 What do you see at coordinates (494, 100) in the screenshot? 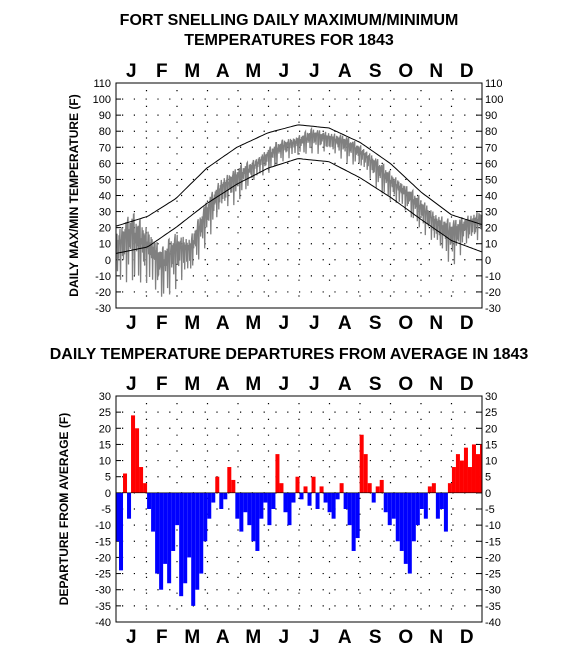
I see `chart-1-ytick-label-right: 100` at bounding box center [494, 100].